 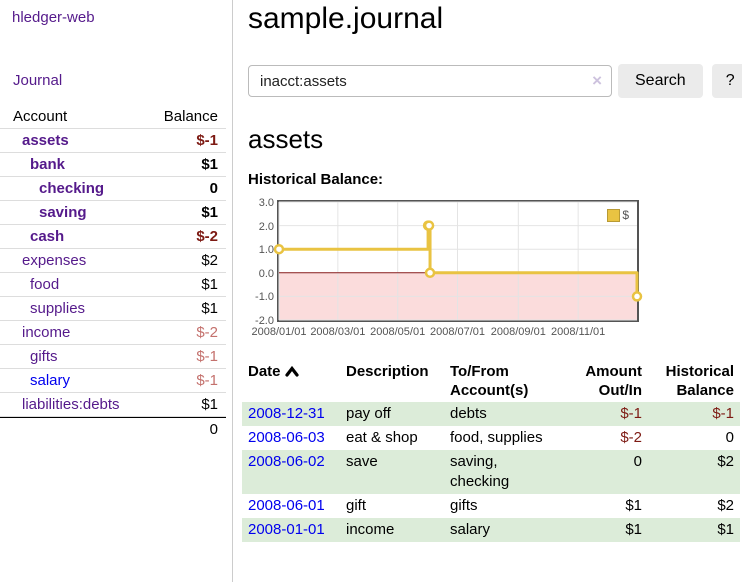 I want to click on account-link: expenses, so click(x=54, y=260).